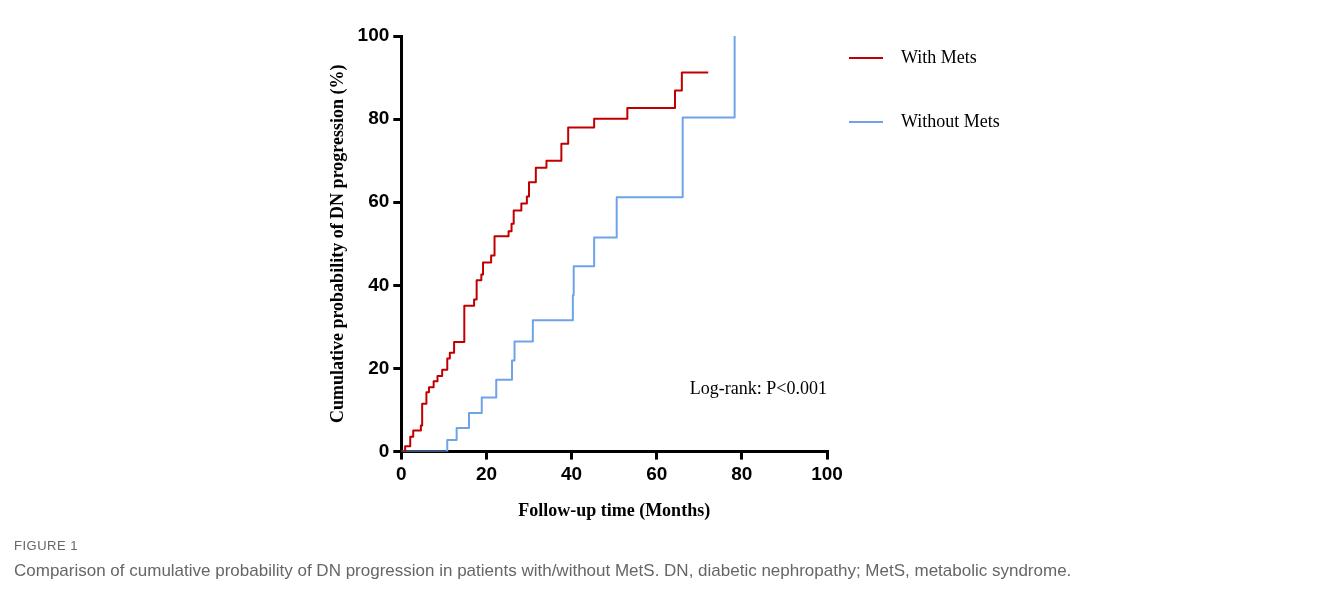  I want to click on x-tick-label: 80, so click(742, 474).